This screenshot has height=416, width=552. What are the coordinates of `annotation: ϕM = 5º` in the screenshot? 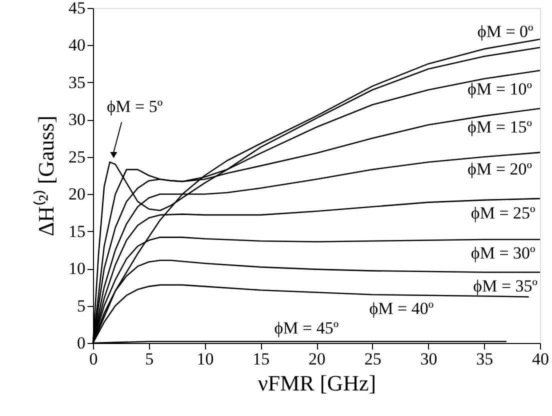 It's located at (134, 106).